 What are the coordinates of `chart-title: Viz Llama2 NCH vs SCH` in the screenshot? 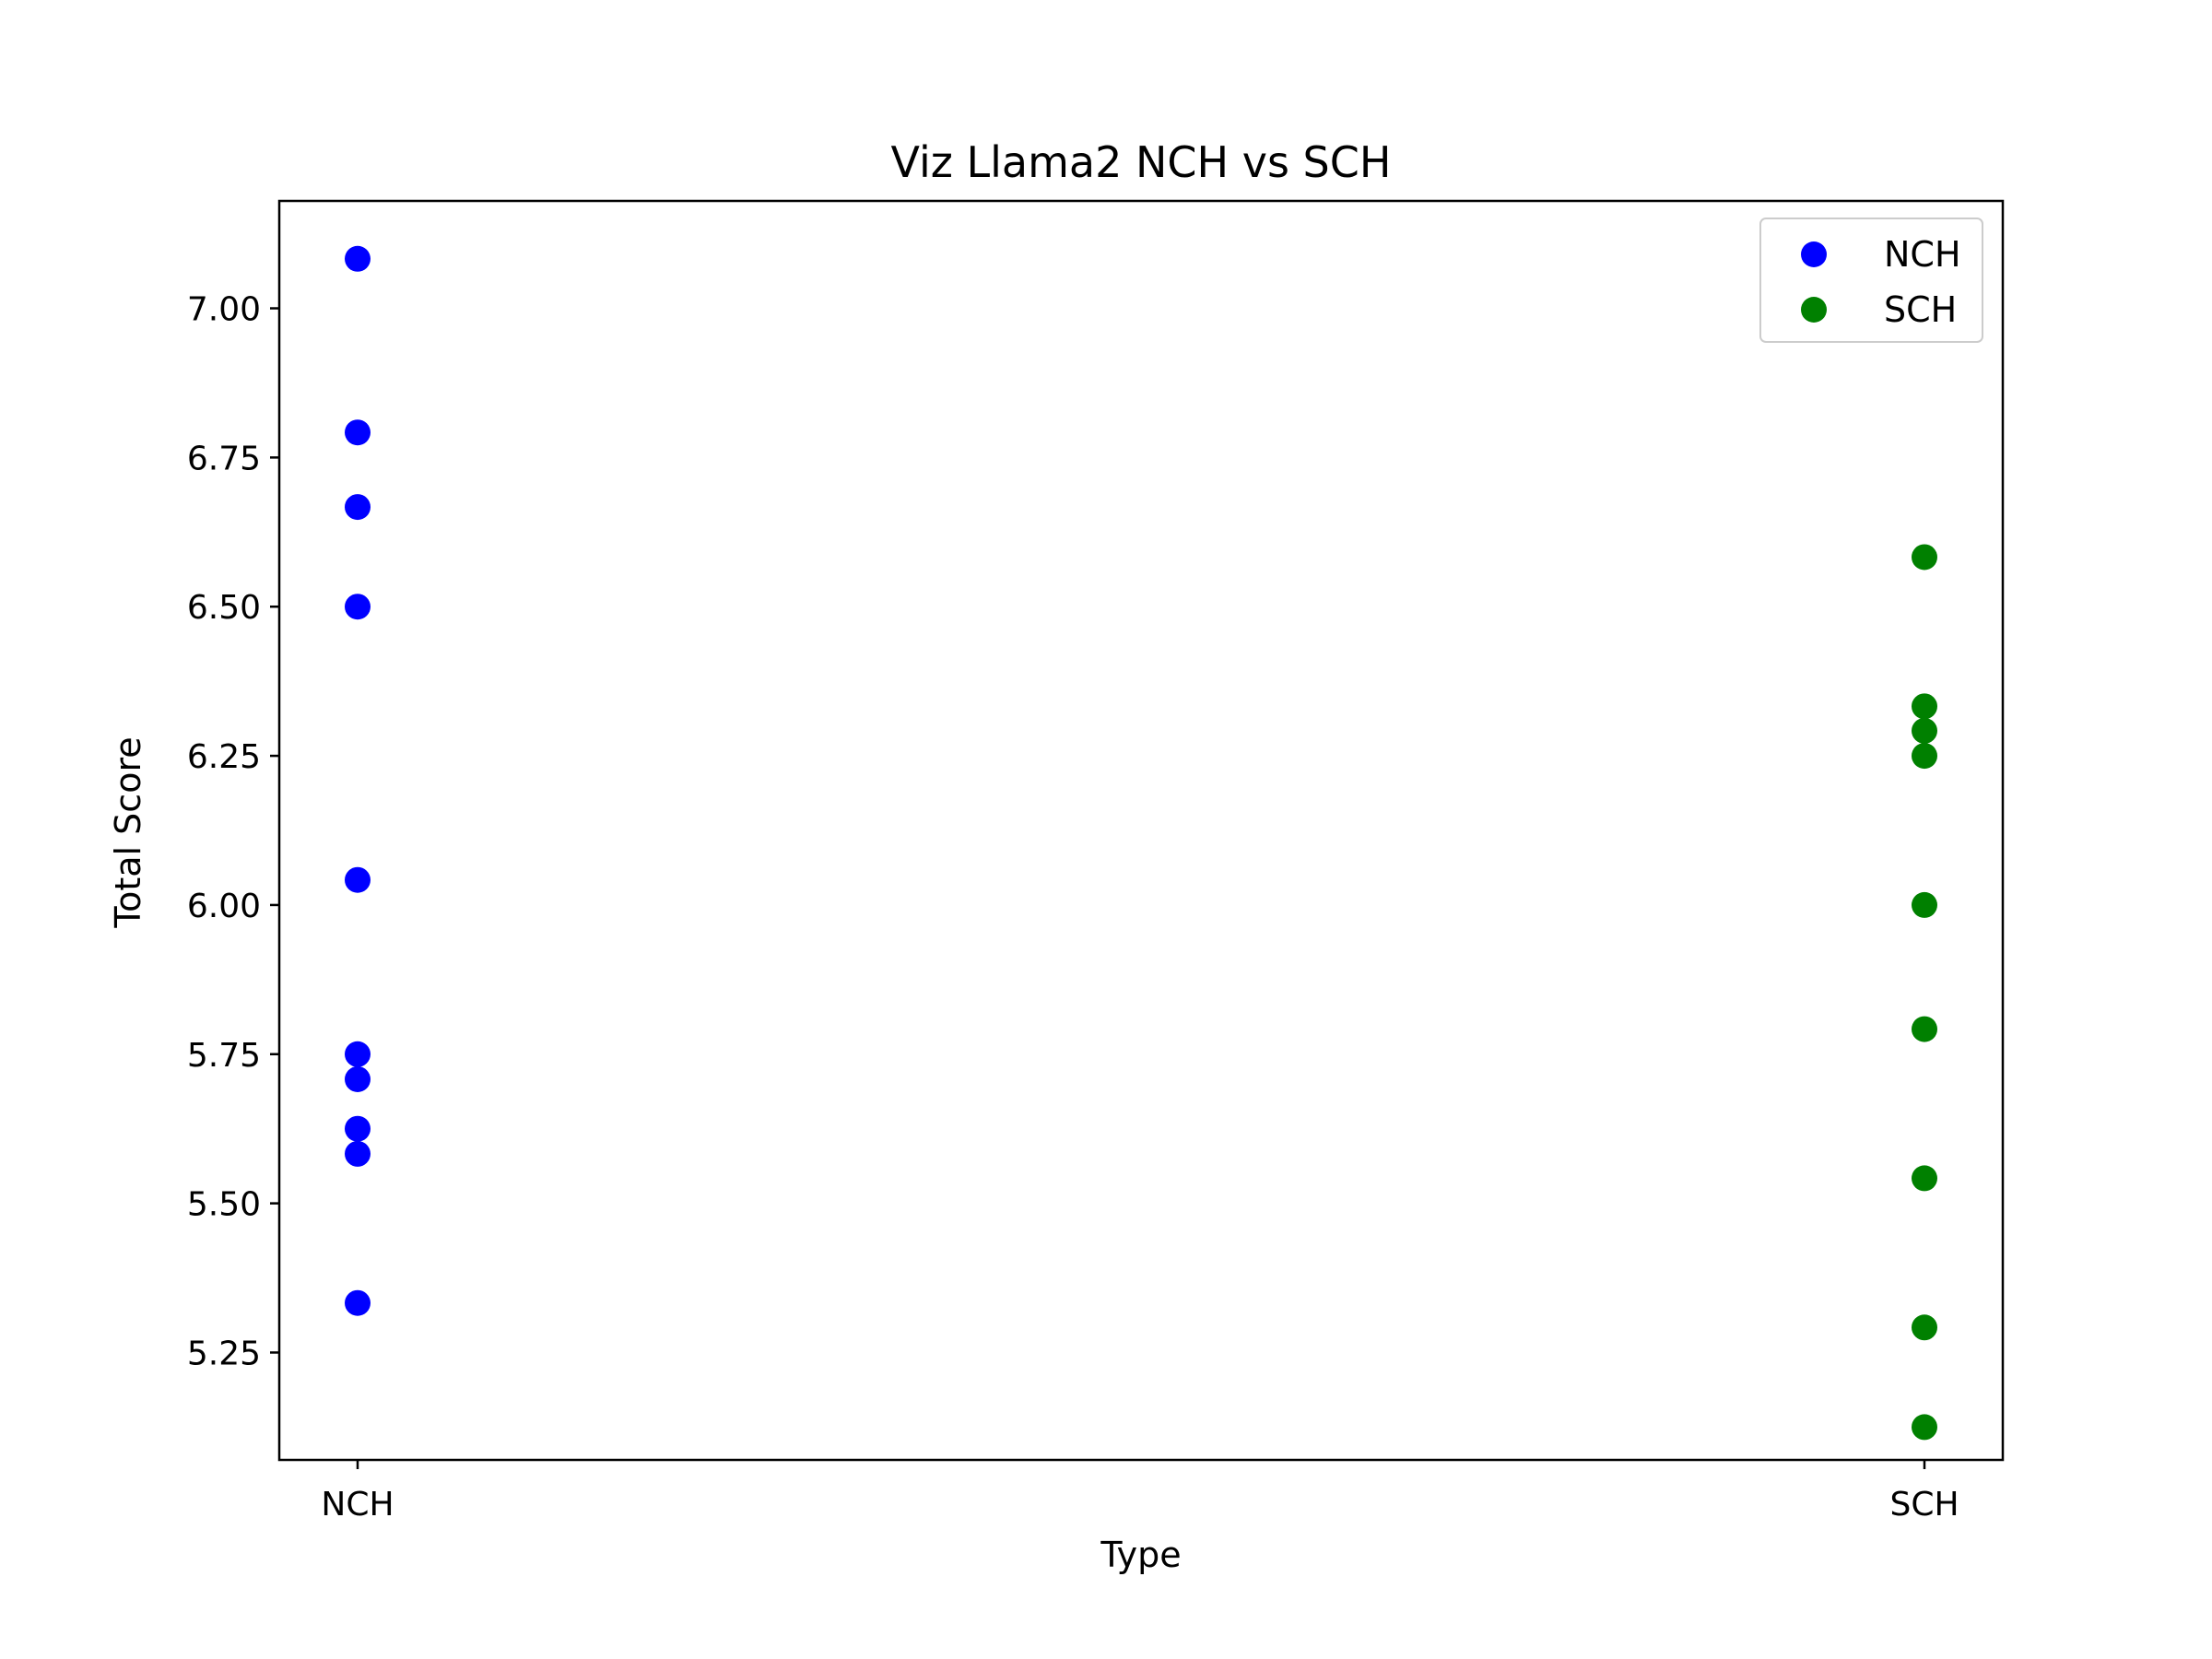 It's located at (1141, 162).